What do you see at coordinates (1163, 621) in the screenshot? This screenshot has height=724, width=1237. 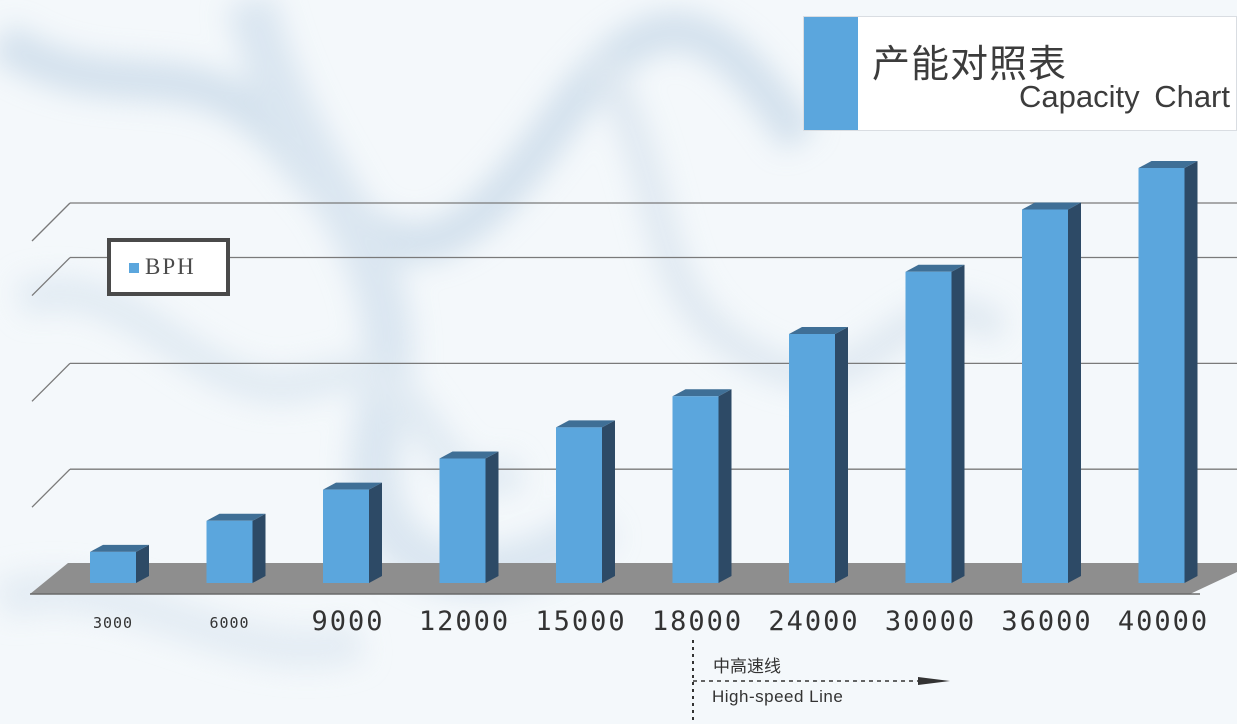 I see `x-tick-label: 40000` at bounding box center [1163, 621].